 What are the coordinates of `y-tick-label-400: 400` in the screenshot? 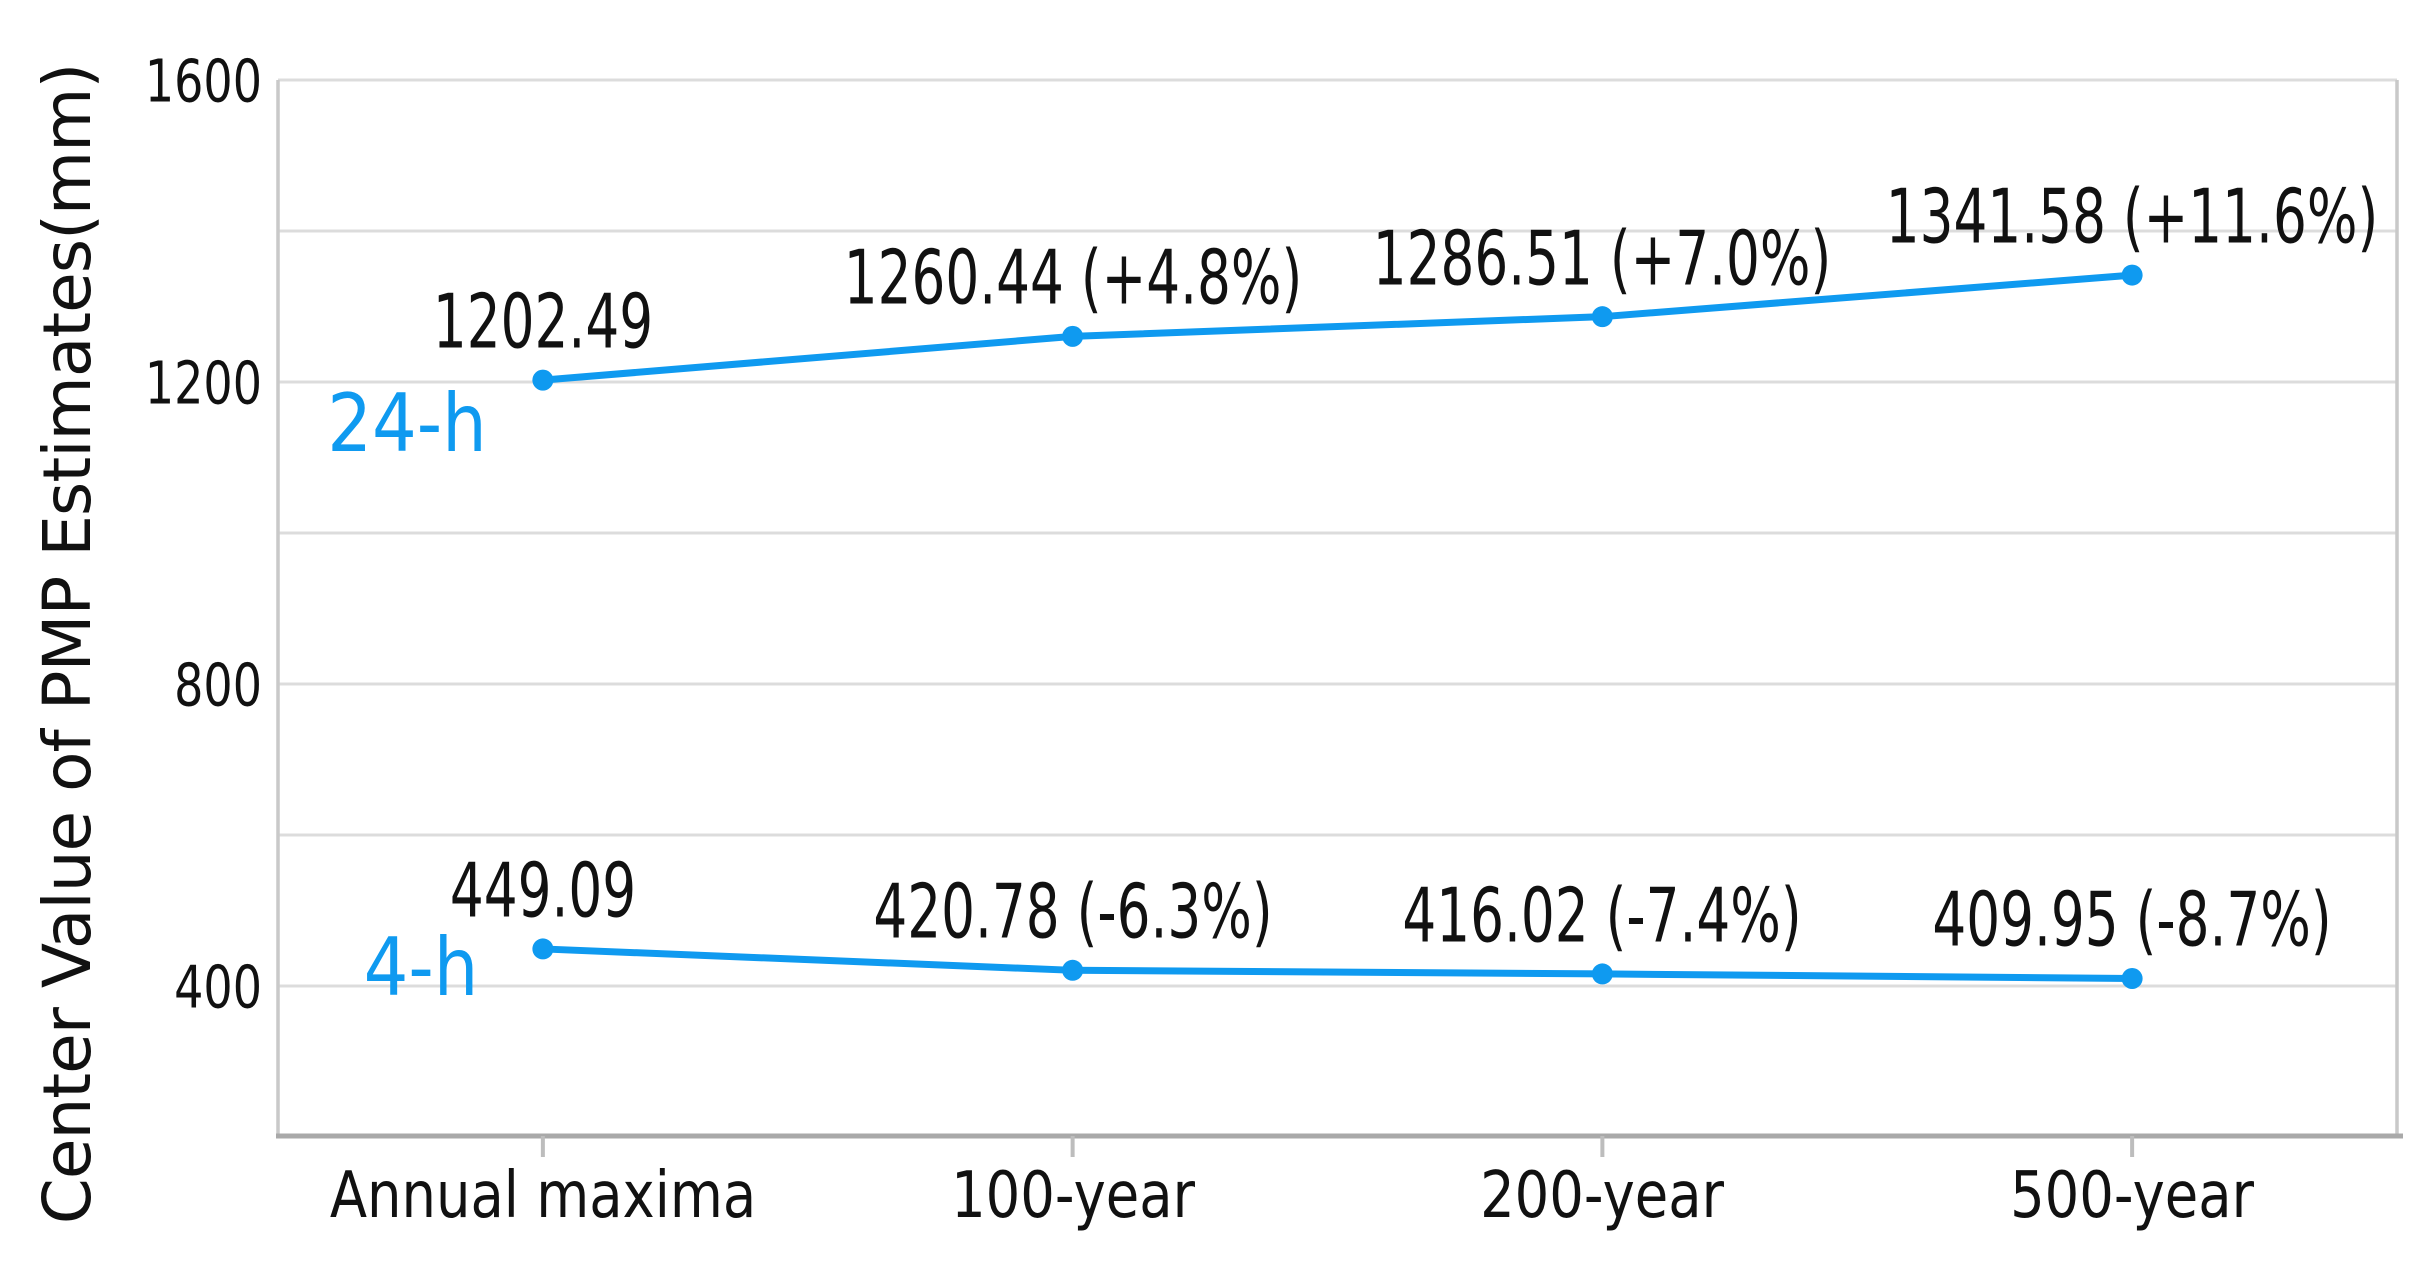 It's located at (218, 987).